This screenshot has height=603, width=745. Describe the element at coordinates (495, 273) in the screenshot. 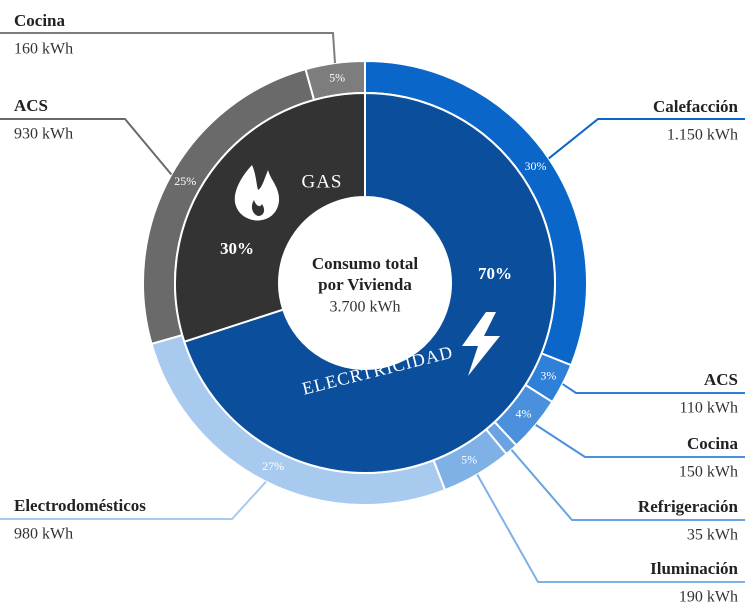

I see `inner-share-label: 70%` at that location.